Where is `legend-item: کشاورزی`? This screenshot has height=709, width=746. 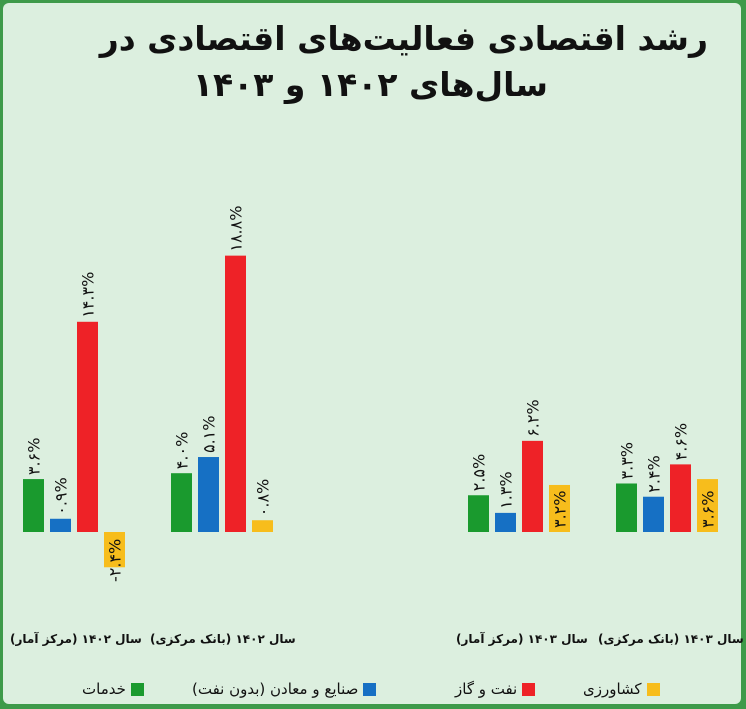 legend-item: کشاورزی is located at coordinates (621, 689).